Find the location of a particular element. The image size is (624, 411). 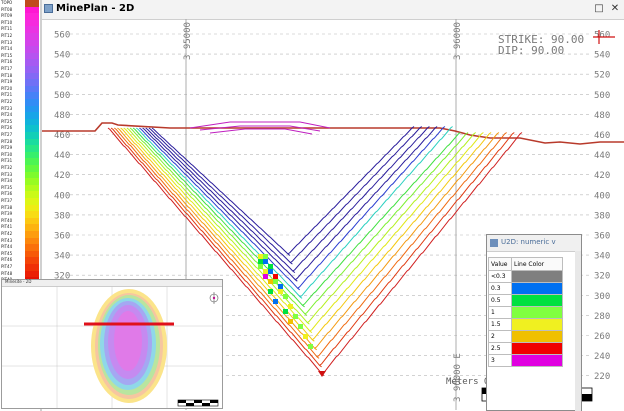

value-color-row: 0.5 is located at coordinates (525, 300).